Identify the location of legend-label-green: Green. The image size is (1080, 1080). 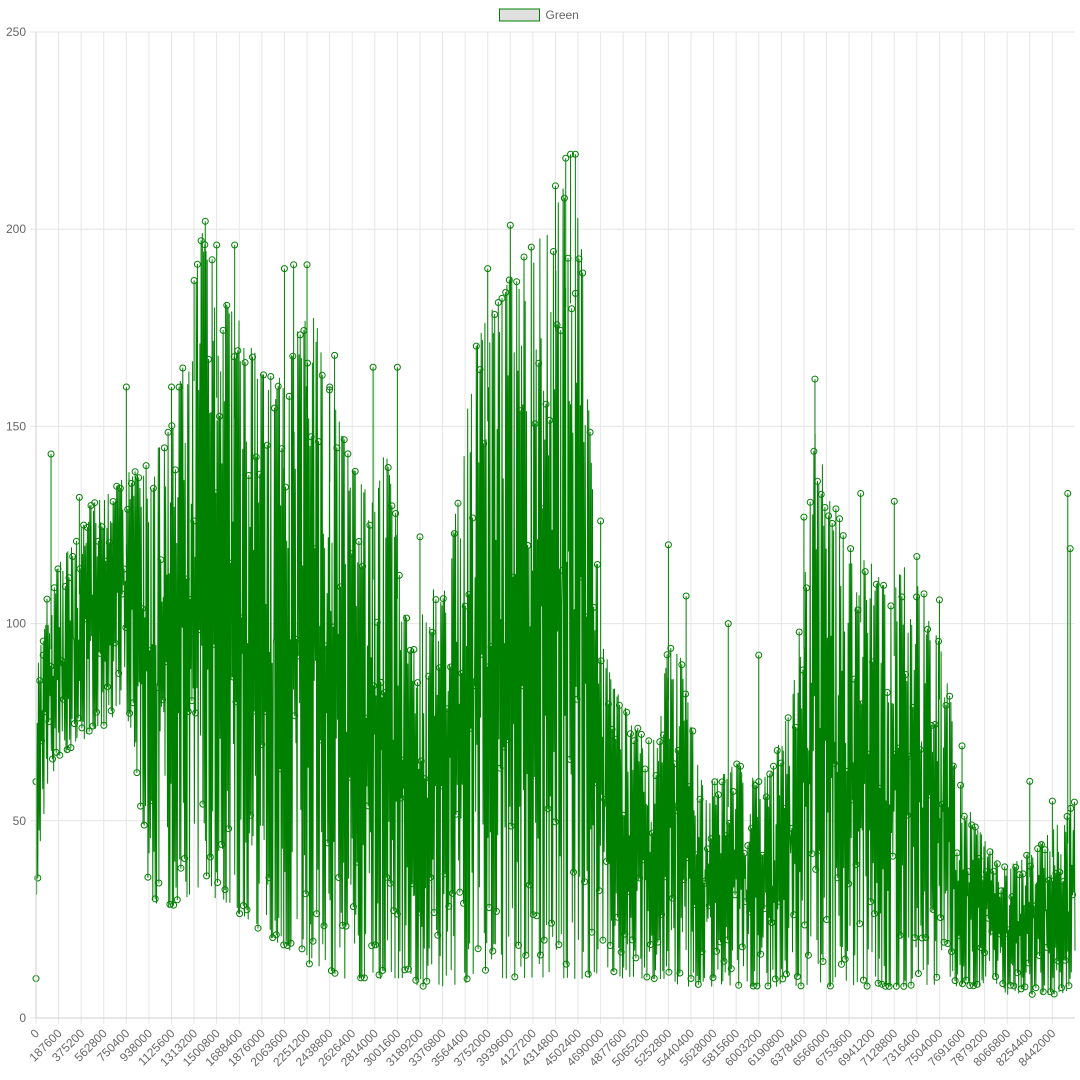
(562, 15).